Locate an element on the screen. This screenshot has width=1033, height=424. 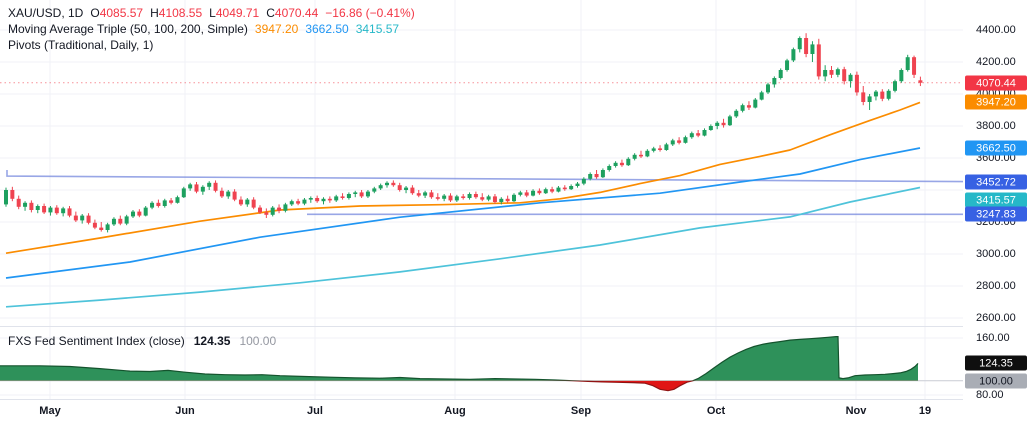
ma200-value: 3415.57 is located at coordinates (377, 29).